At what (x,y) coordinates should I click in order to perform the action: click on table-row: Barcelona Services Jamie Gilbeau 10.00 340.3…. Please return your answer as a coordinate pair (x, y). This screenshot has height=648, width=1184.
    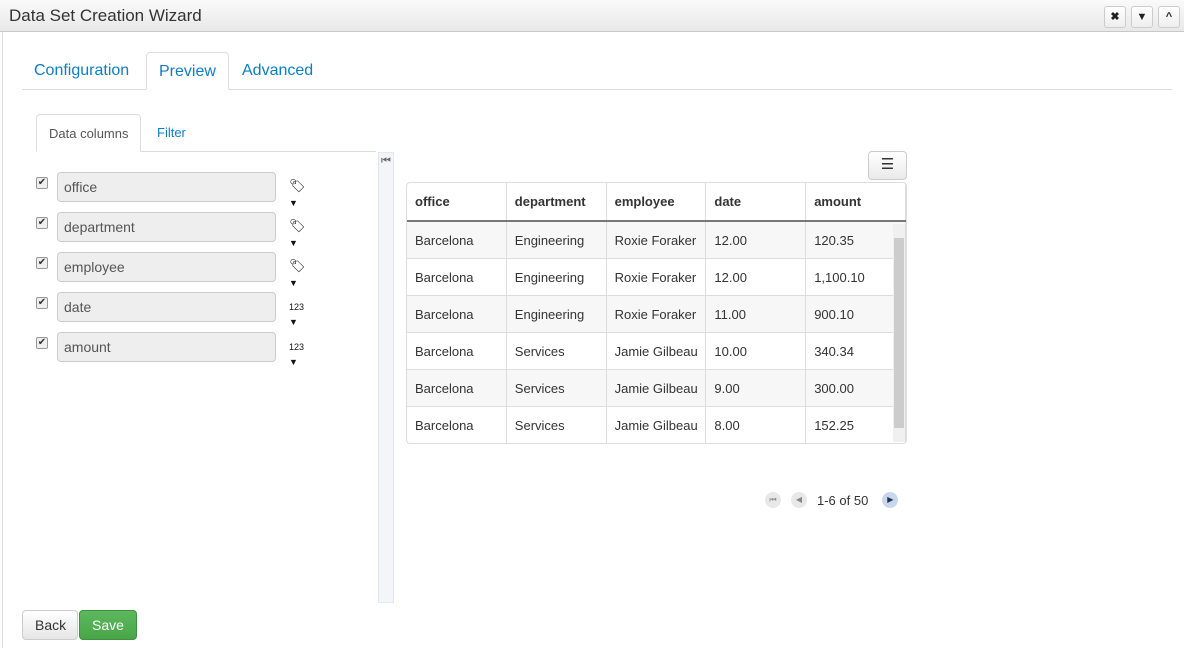
    Looking at the image, I should click on (656, 351).